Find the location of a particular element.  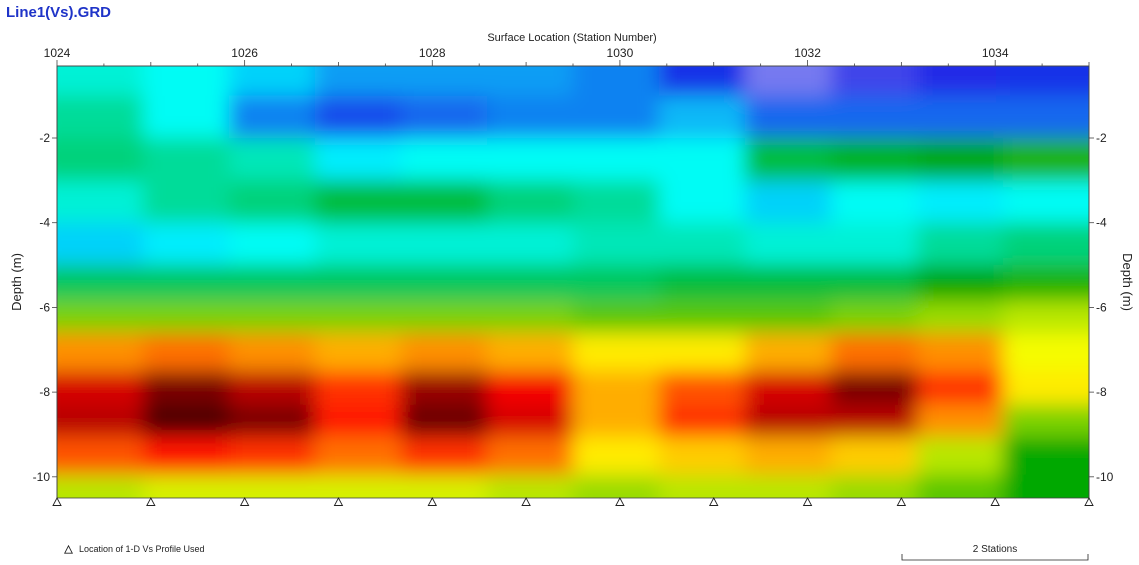

x-tick-label: 1030 is located at coordinates (620, 53).